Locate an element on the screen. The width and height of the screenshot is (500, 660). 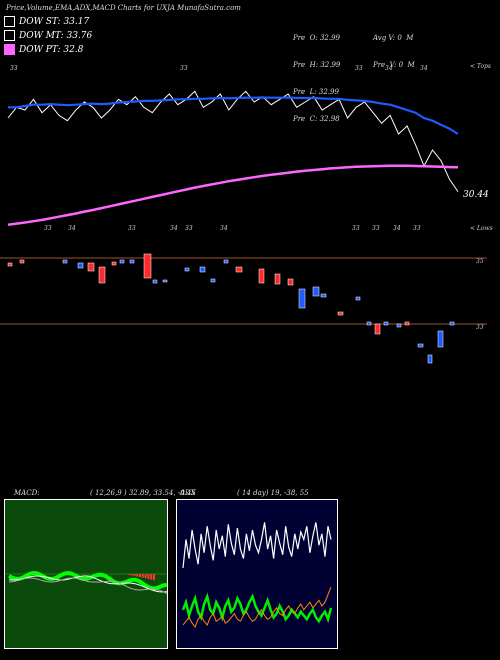
series-line-dow-mt is located at coordinates (233, 115).